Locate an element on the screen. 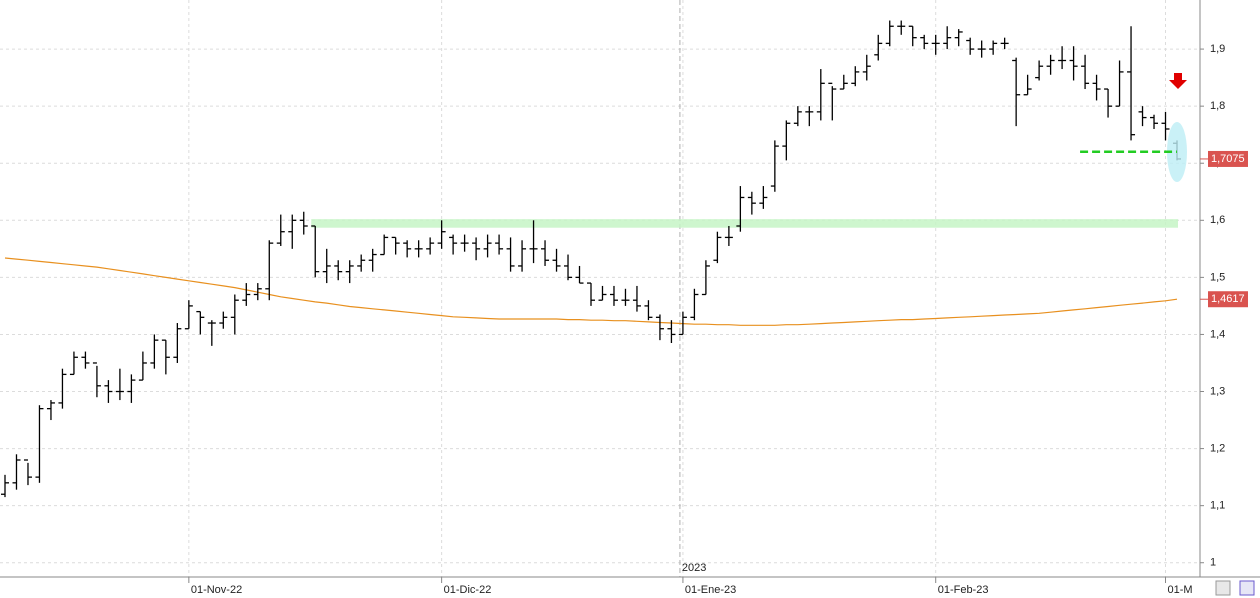  y-tick-label: 1,9 is located at coordinates (1217, 49).